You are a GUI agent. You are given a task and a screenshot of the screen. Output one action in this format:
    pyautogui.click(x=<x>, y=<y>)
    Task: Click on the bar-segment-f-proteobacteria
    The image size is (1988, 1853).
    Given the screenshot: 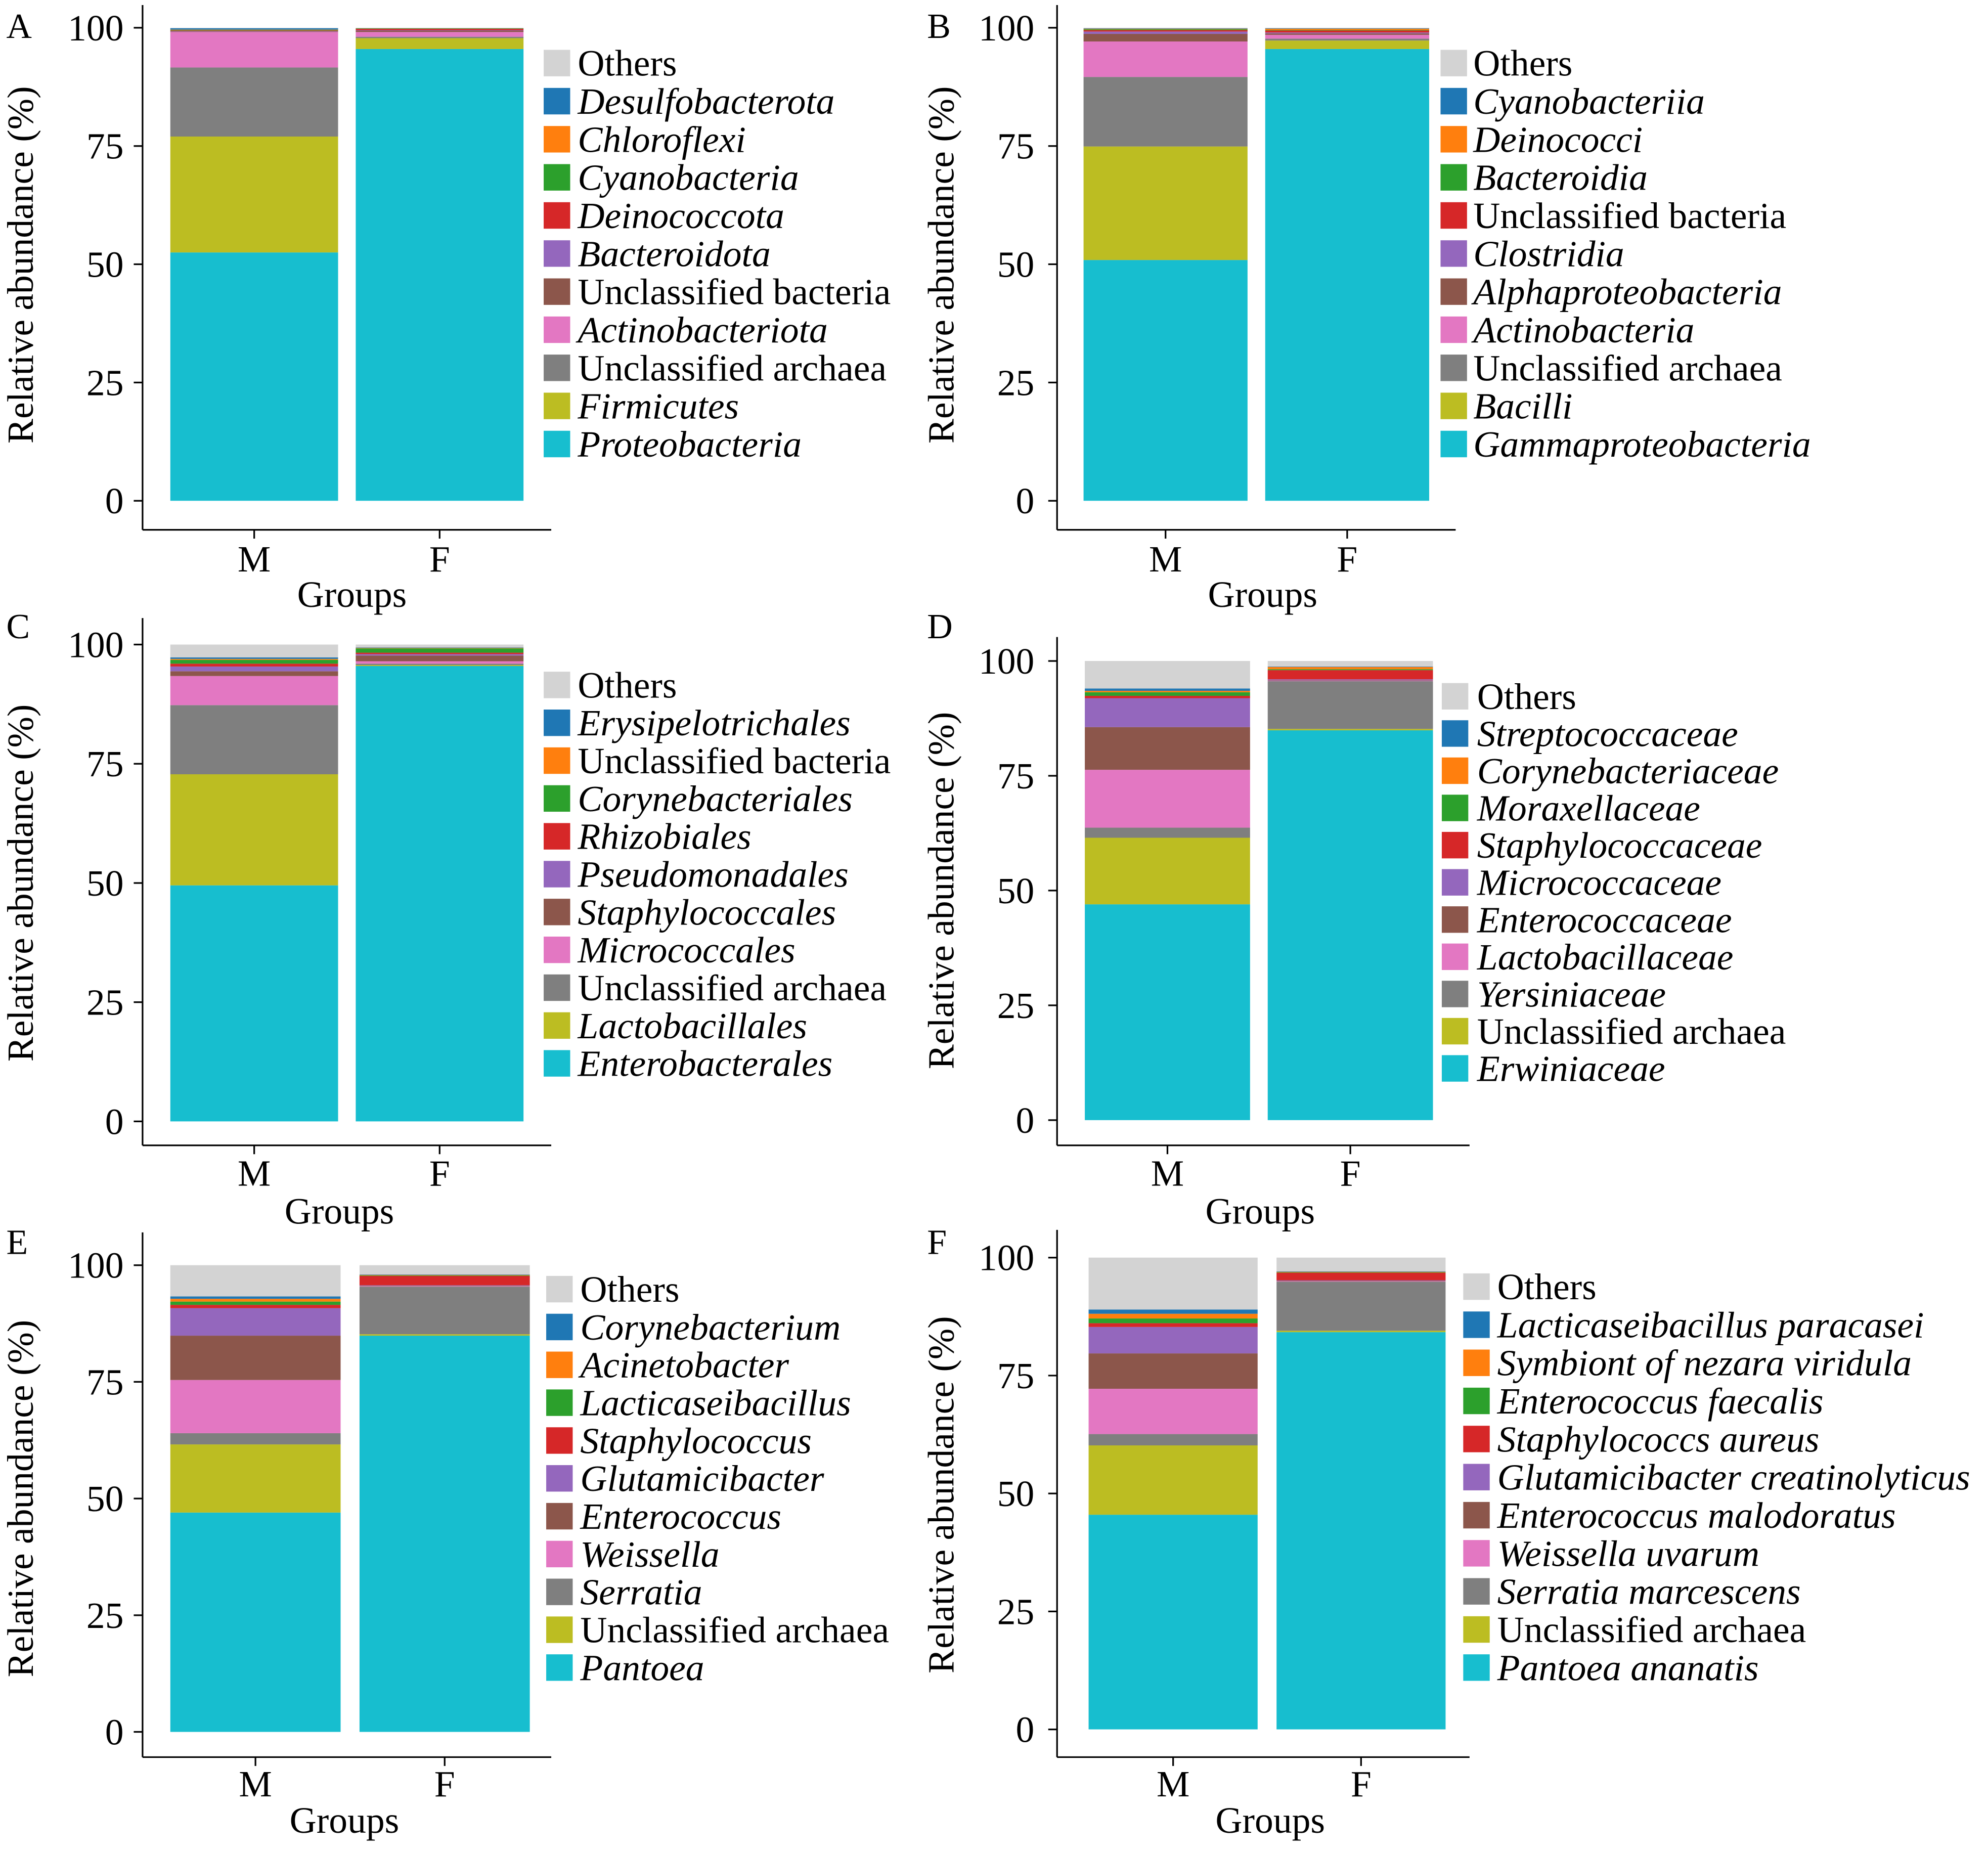 What is the action you would take?
    pyautogui.click(x=440, y=275)
    